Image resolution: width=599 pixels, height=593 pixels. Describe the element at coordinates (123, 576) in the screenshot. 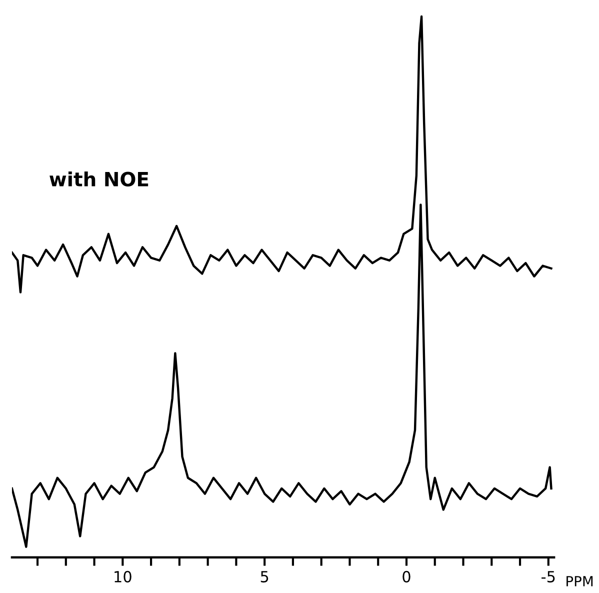

I see `x-tick-label: 10` at that location.